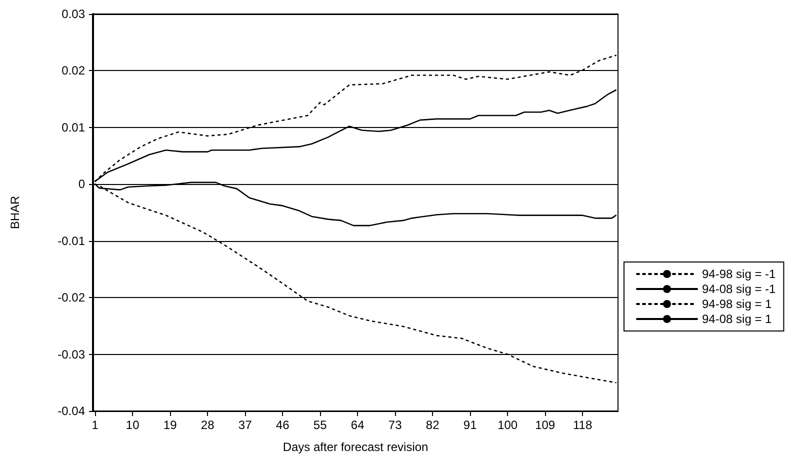 The image size is (799, 471). What do you see at coordinates (470, 425) in the screenshot?
I see `x-tick-label: 91` at bounding box center [470, 425].